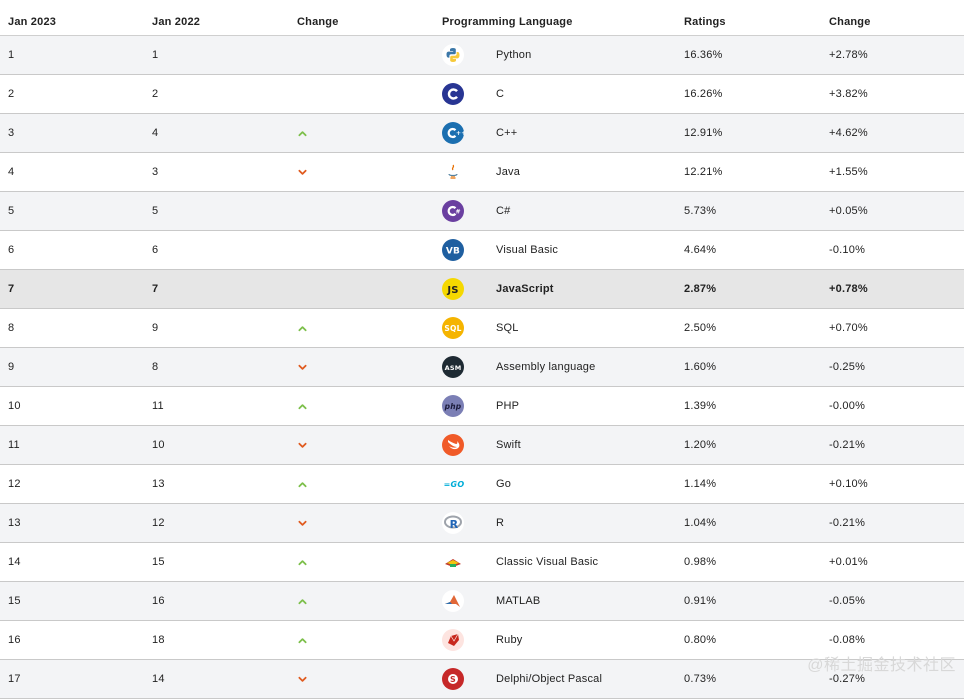  Describe the element at coordinates (700, 562) in the screenshot. I see `rating-value: 0.98%` at that location.